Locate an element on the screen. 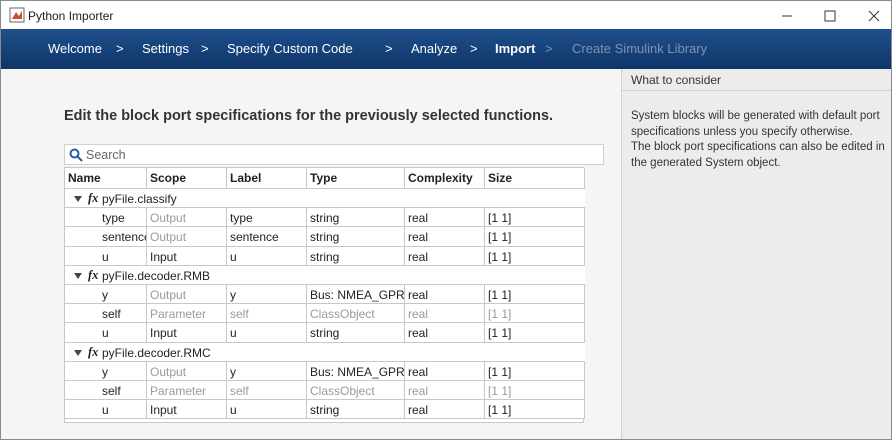  window-controls is located at coordinates (831, 16).